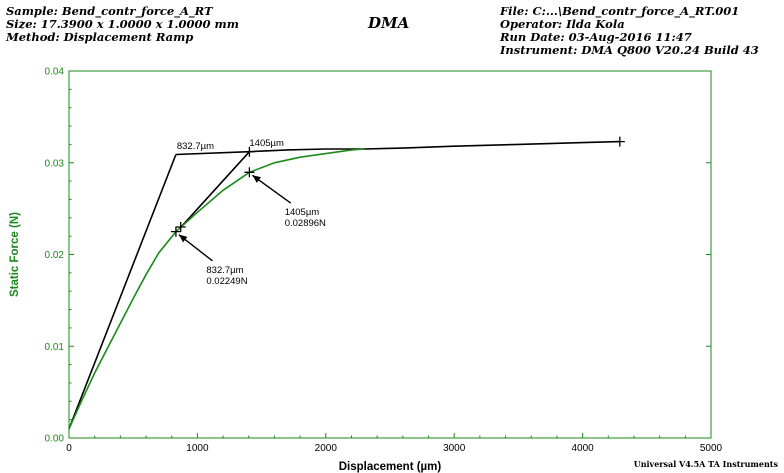 This screenshot has width=784, height=473. Describe the element at coordinates (55, 255) in the screenshot. I see `y-tick-label: 0.02` at that location.